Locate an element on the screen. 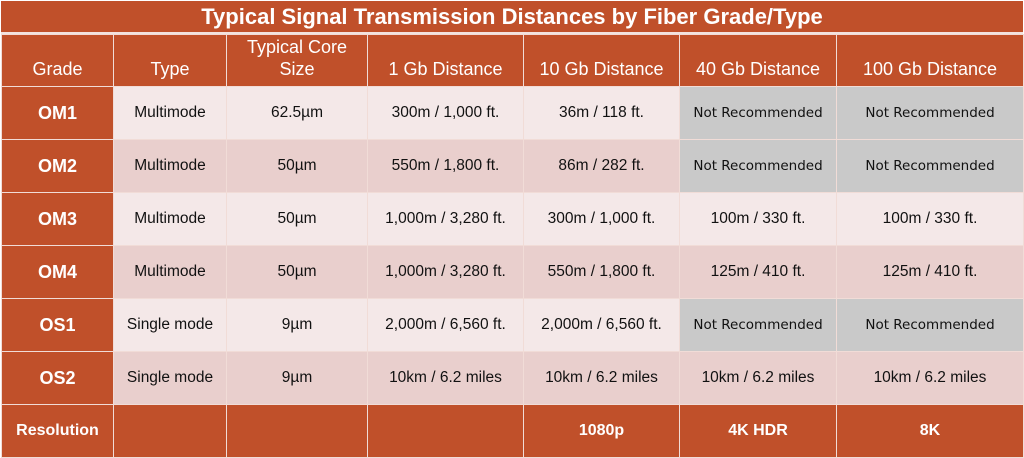  grade-cell: OS1 is located at coordinates (57, 325).